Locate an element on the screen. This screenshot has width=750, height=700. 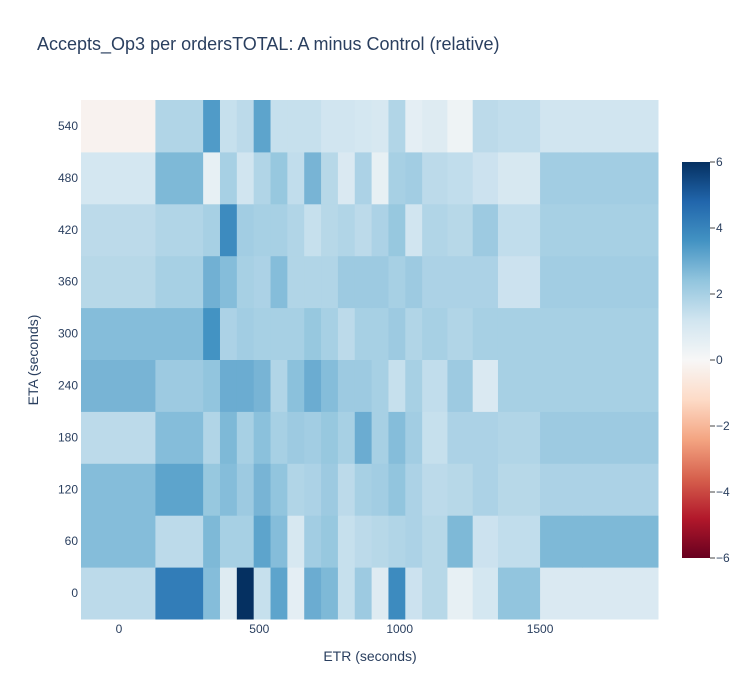
x-axis-title: ETR (seconds) is located at coordinates (369, 656).